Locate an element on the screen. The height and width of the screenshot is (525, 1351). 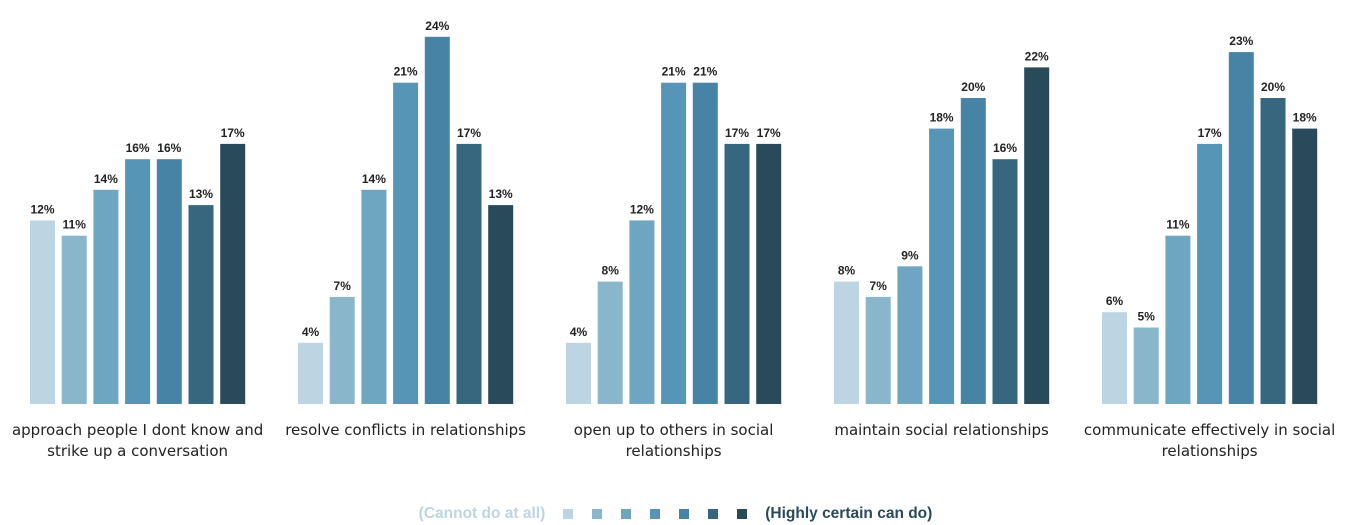
data-label: 24% is located at coordinates (437, 26).